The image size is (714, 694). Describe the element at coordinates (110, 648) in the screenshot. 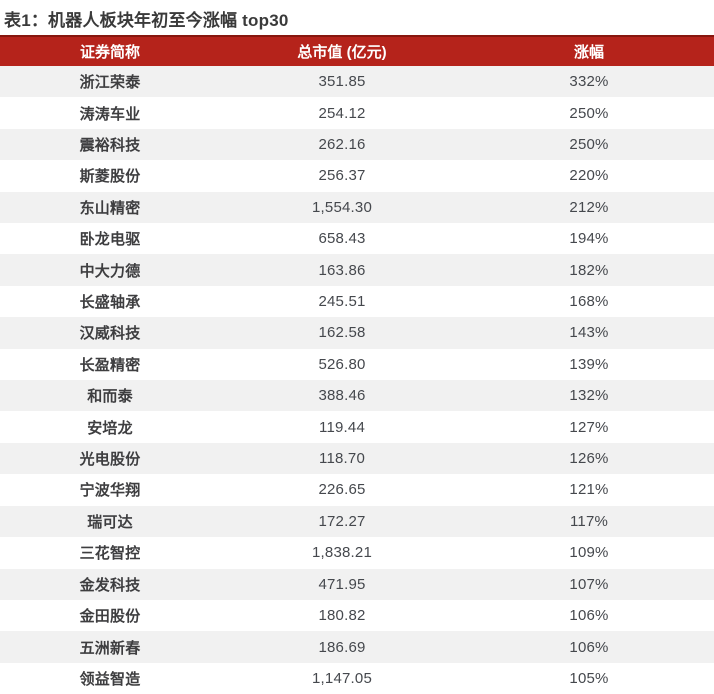

I see `cell-security-name: 五洲新春` at that location.